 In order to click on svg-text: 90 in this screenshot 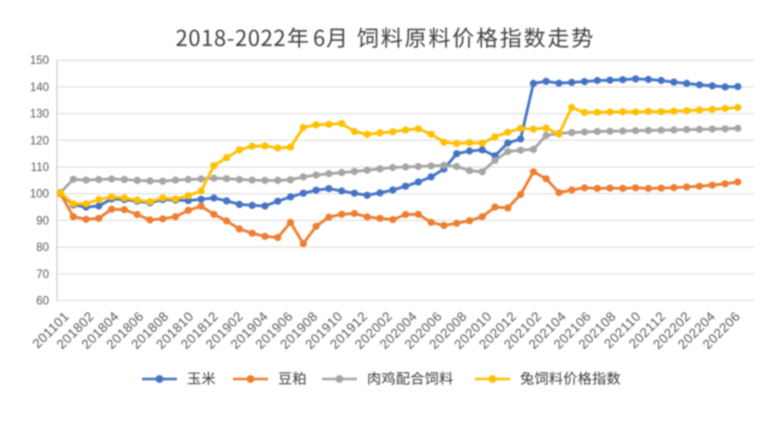, I will do `click(42, 221)`.